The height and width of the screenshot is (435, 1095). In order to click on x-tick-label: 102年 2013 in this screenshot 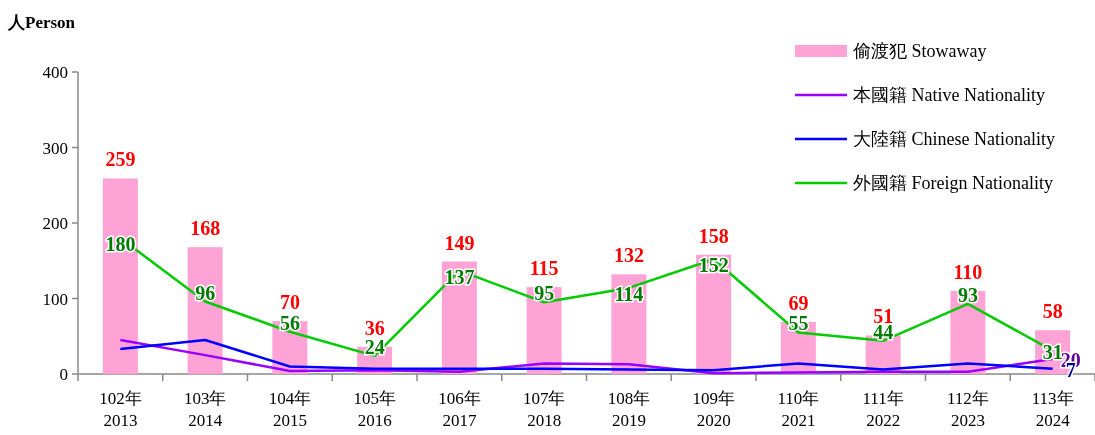, I will do `click(120, 409)`.